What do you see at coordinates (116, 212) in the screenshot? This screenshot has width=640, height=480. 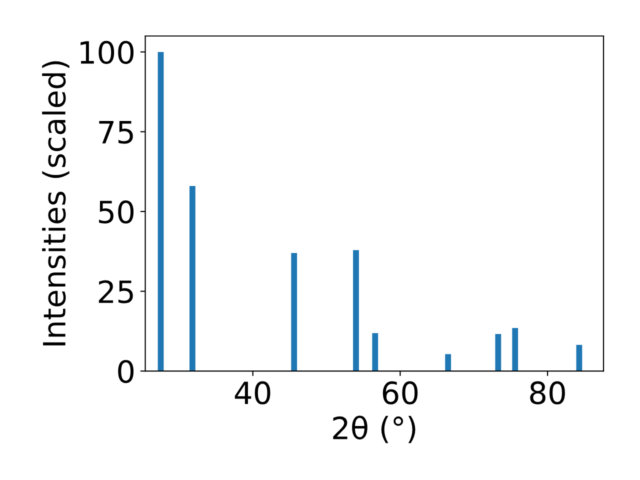 I see `y-tick-label: 50` at bounding box center [116, 212].